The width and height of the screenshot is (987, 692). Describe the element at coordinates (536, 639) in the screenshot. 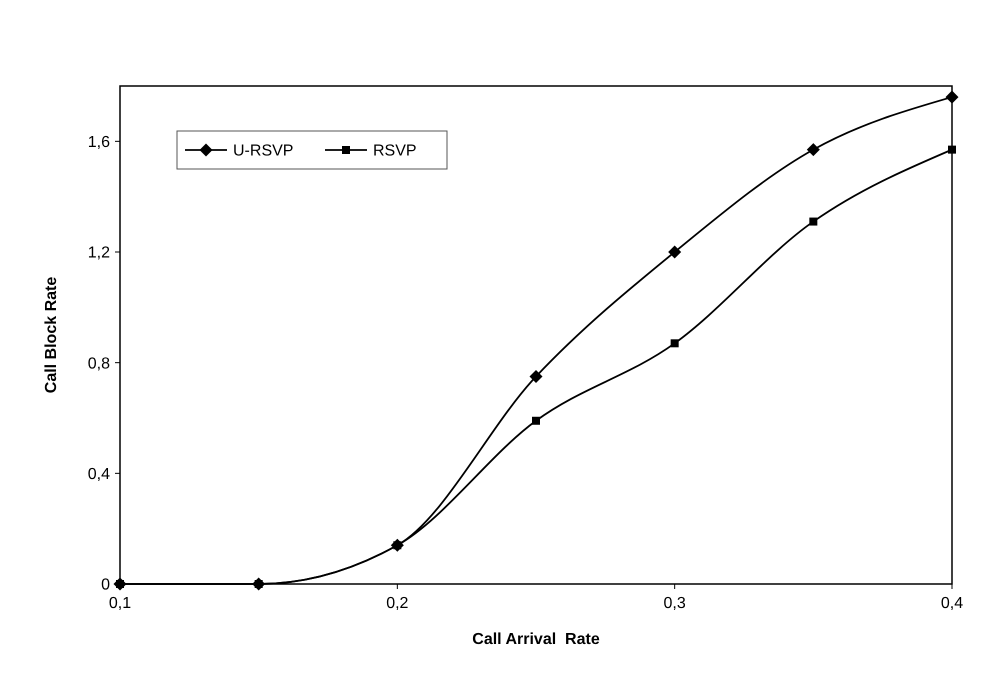

I see `x-axis-title: Call Arrival Rate` at that location.